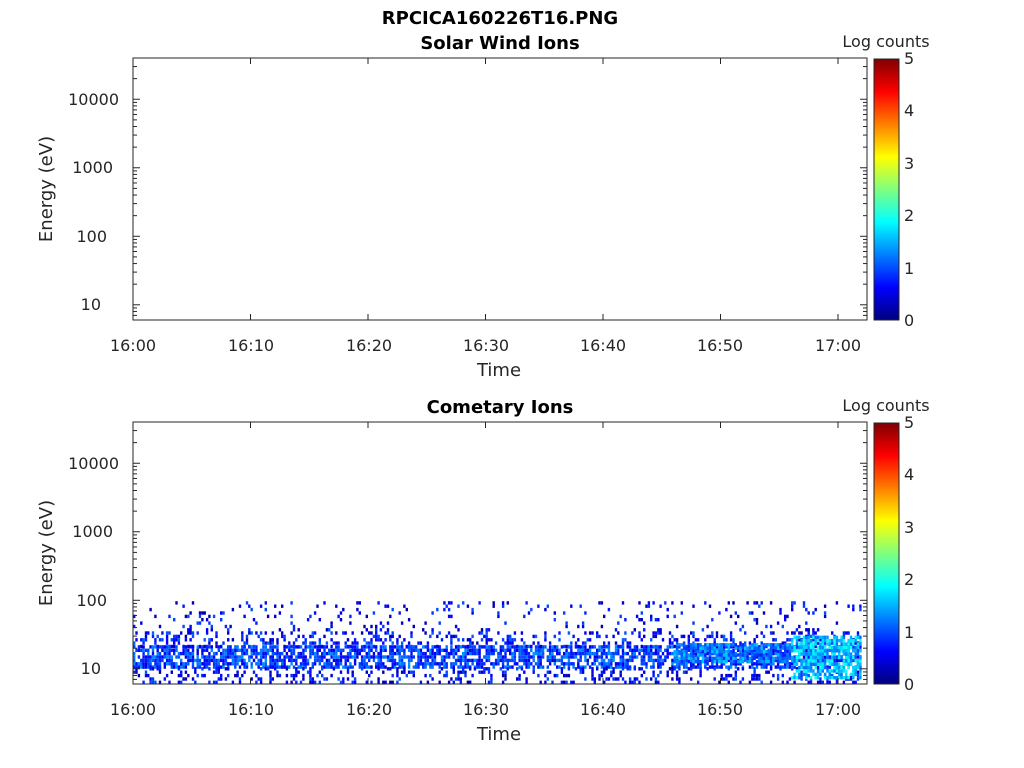  What do you see at coordinates (91, 236) in the screenshot?
I see `y-tick-label: 100` at bounding box center [91, 236].